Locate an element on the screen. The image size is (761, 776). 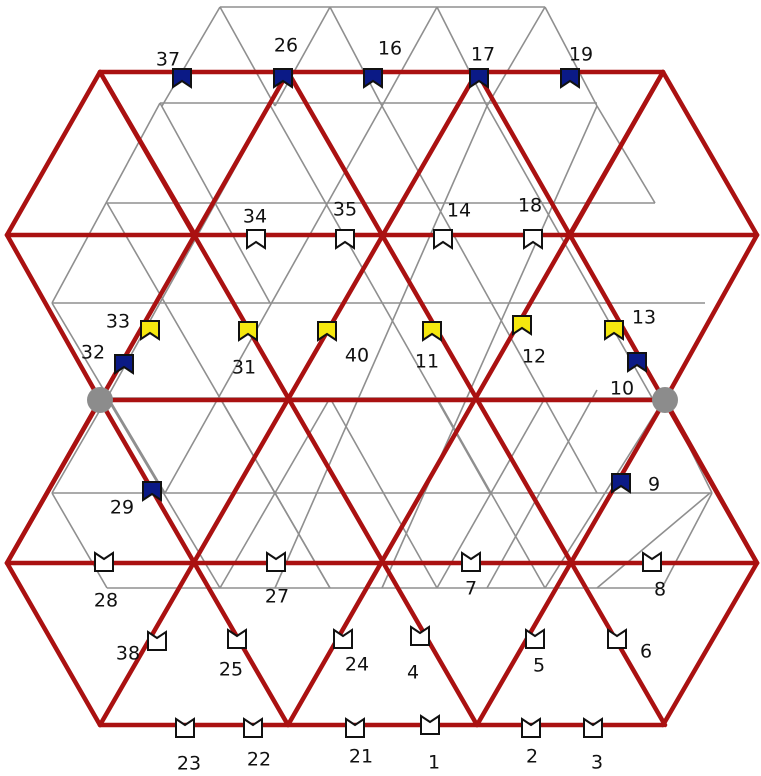
marker-label-29: 29 is located at coordinates (122, 508).